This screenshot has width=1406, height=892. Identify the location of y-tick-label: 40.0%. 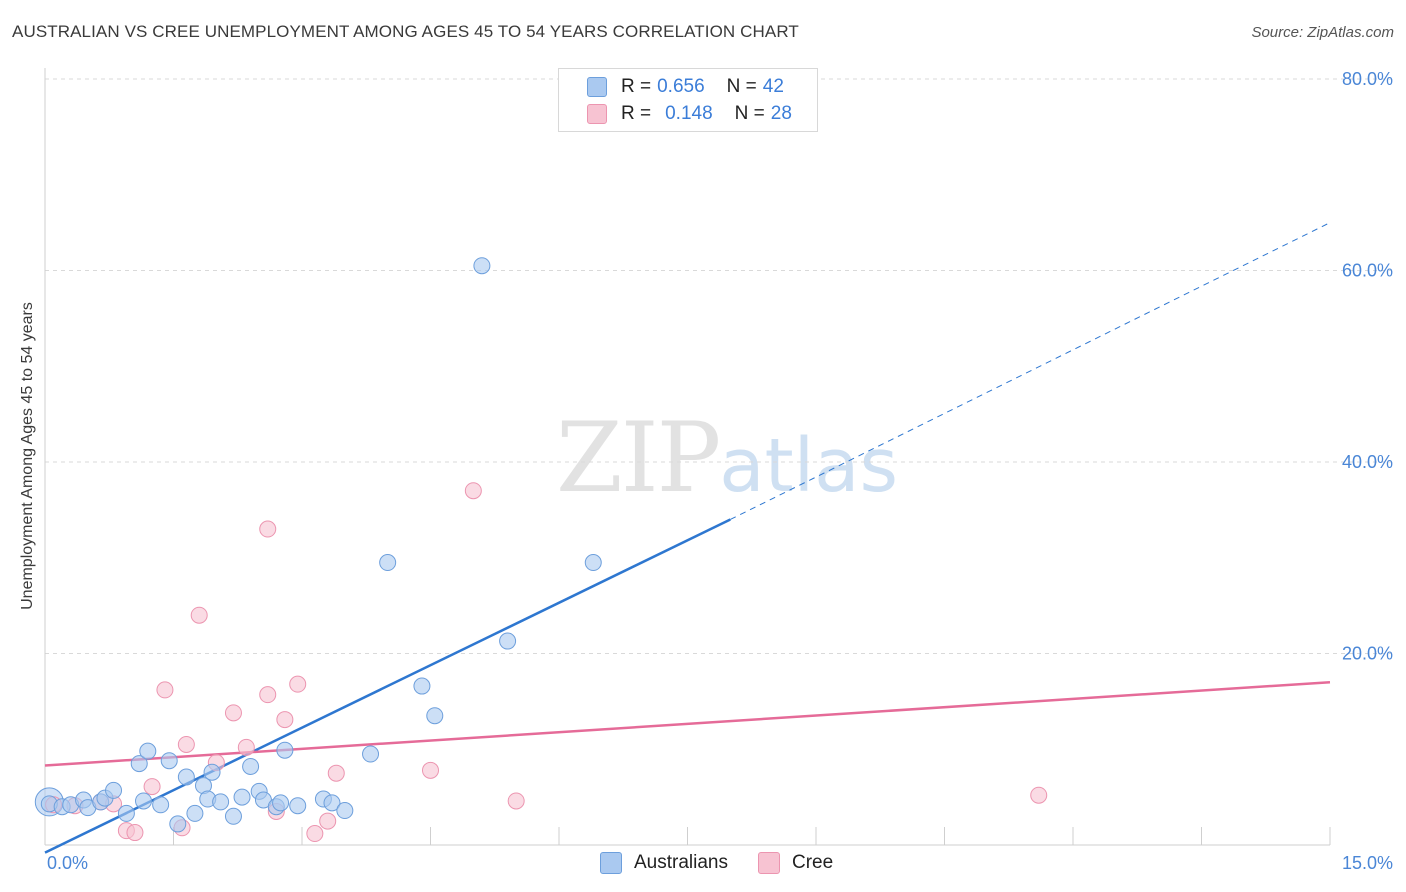
(1367, 462).